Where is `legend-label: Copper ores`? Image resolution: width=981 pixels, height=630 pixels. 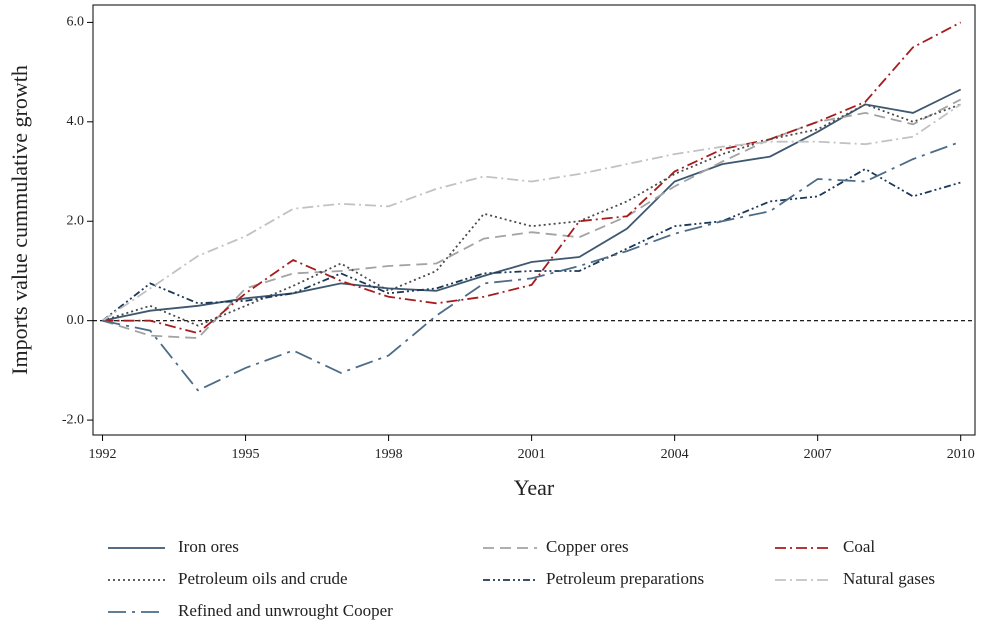
legend-label: Copper ores is located at coordinates (587, 546).